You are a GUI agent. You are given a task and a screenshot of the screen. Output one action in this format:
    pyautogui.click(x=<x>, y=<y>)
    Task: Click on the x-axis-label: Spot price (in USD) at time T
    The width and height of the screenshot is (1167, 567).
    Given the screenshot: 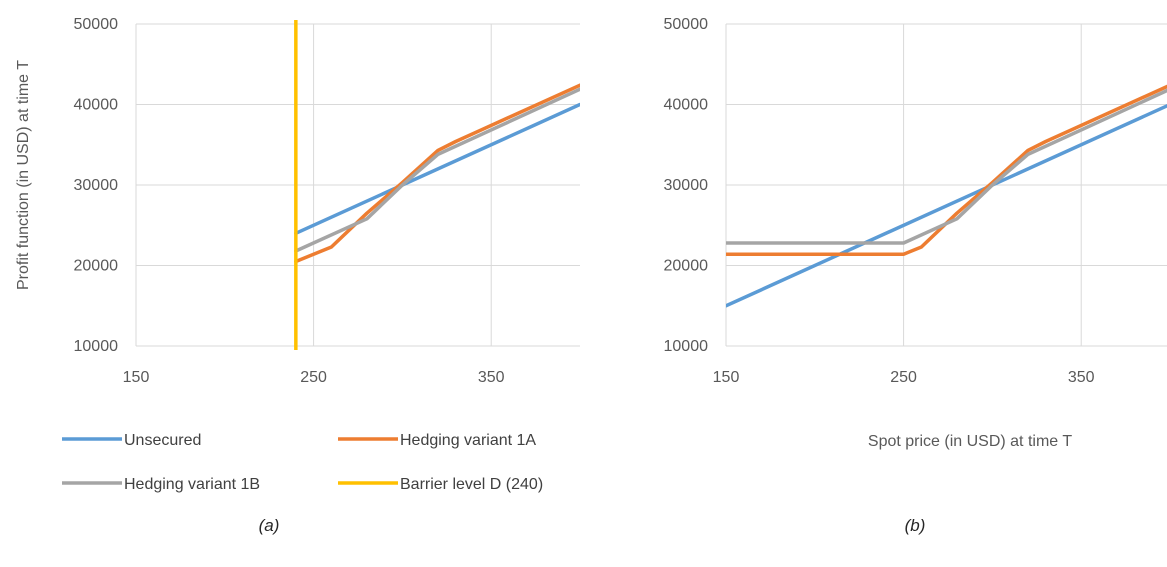 What is the action you would take?
    pyautogui.click(x=970, y=441)
    